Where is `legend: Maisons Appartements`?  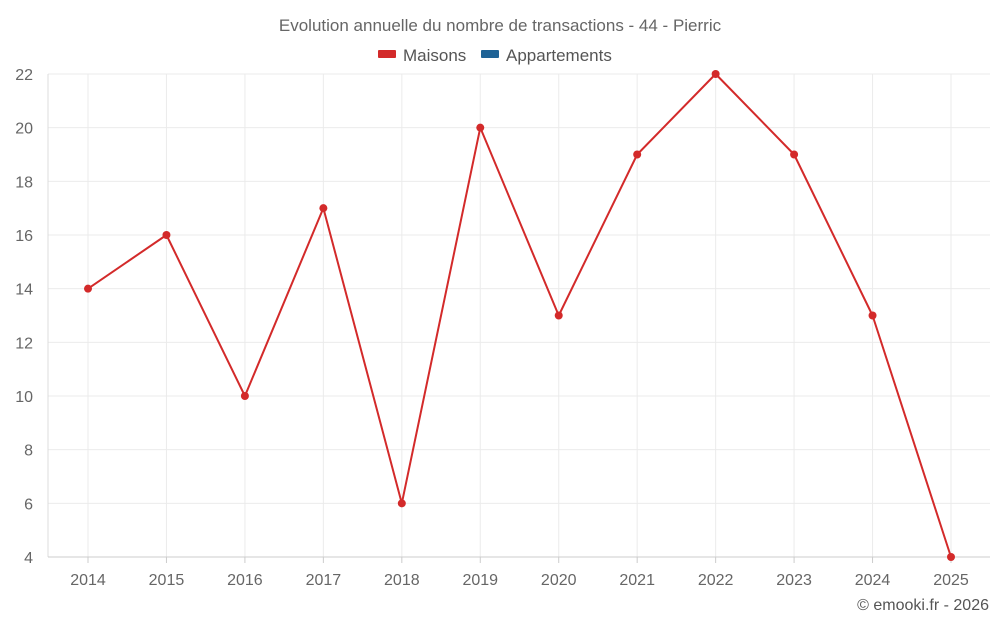
legend: Maisons Appartements is located at coordinates (495, 55).